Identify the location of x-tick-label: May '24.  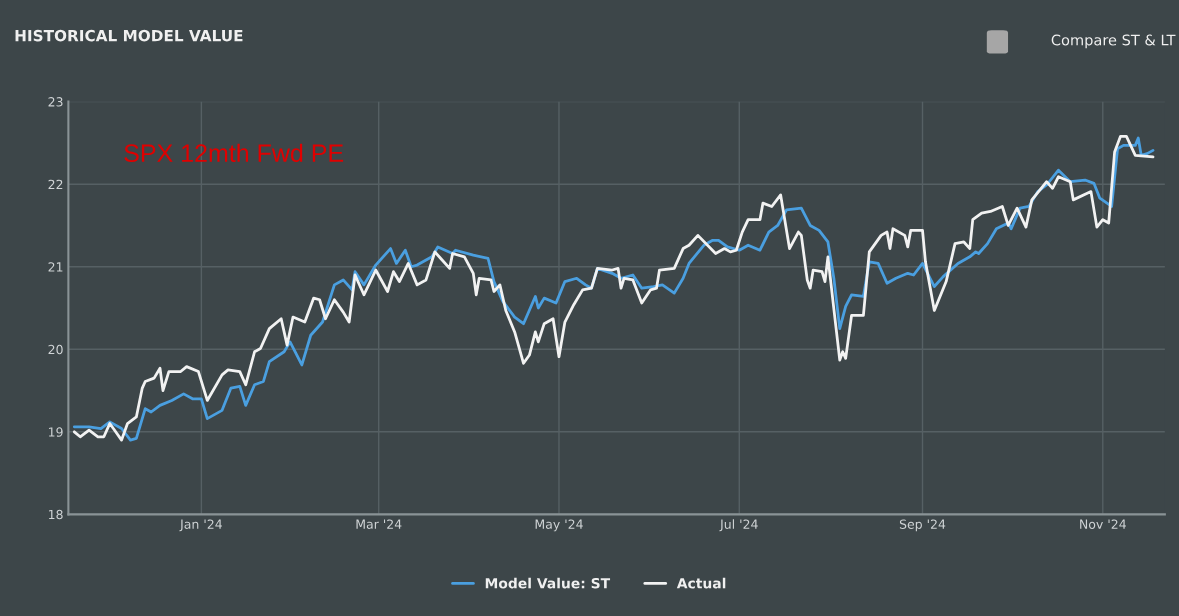
(559, 525).